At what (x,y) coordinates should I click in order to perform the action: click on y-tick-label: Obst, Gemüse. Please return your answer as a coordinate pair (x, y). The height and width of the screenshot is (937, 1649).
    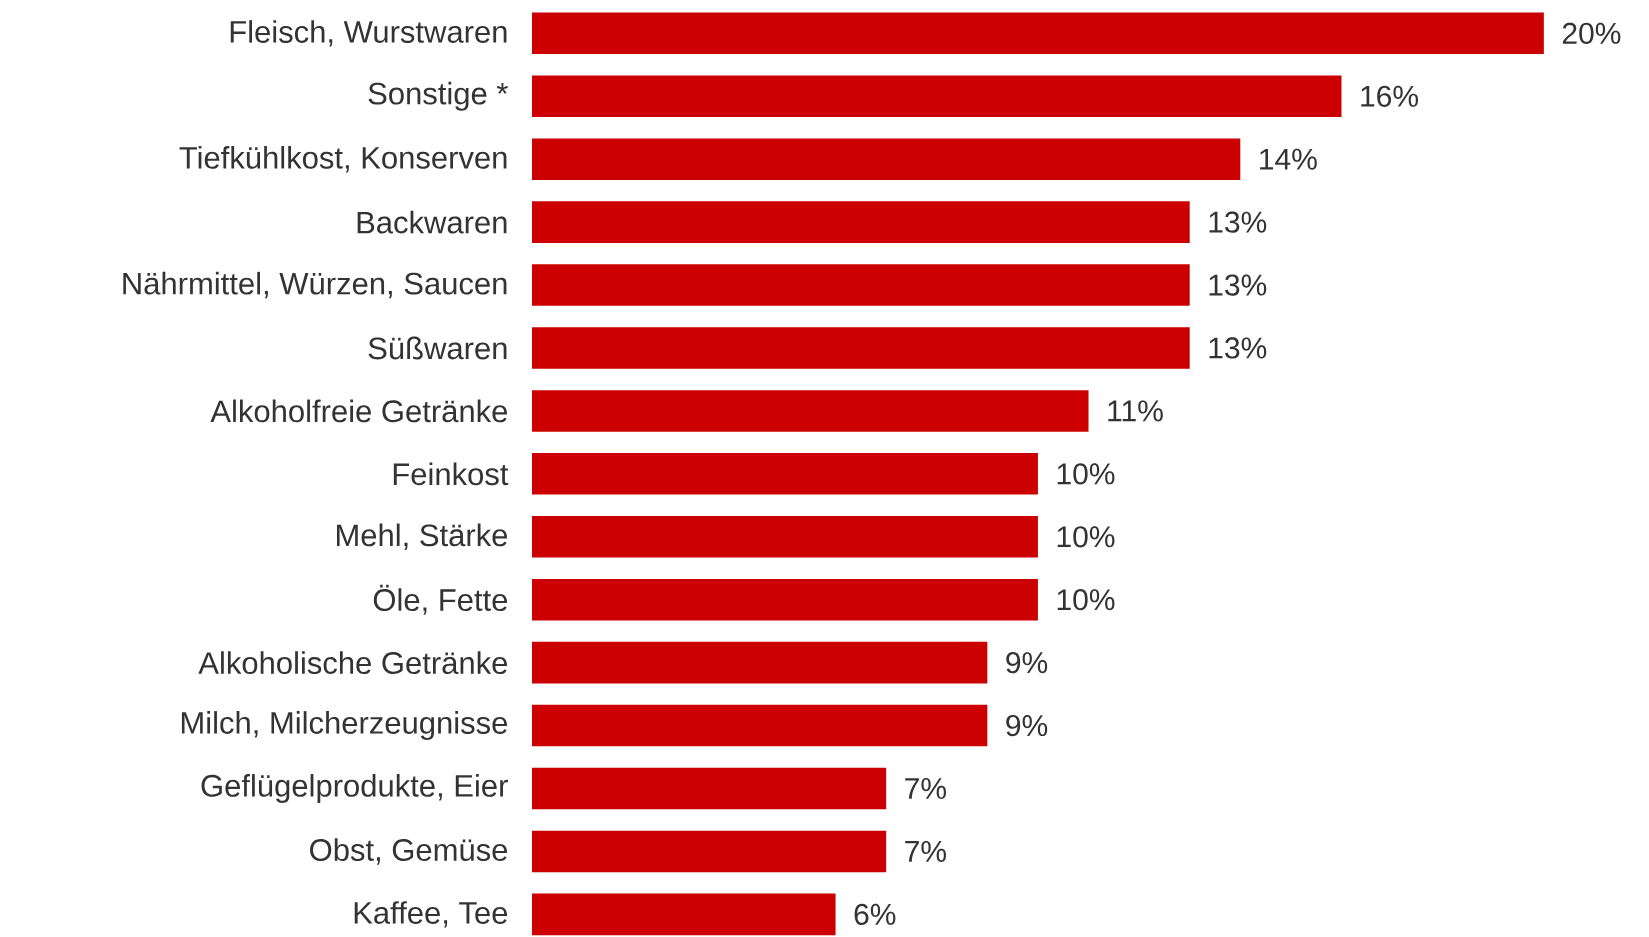
    Looking at the image, I should click on (409, 851).